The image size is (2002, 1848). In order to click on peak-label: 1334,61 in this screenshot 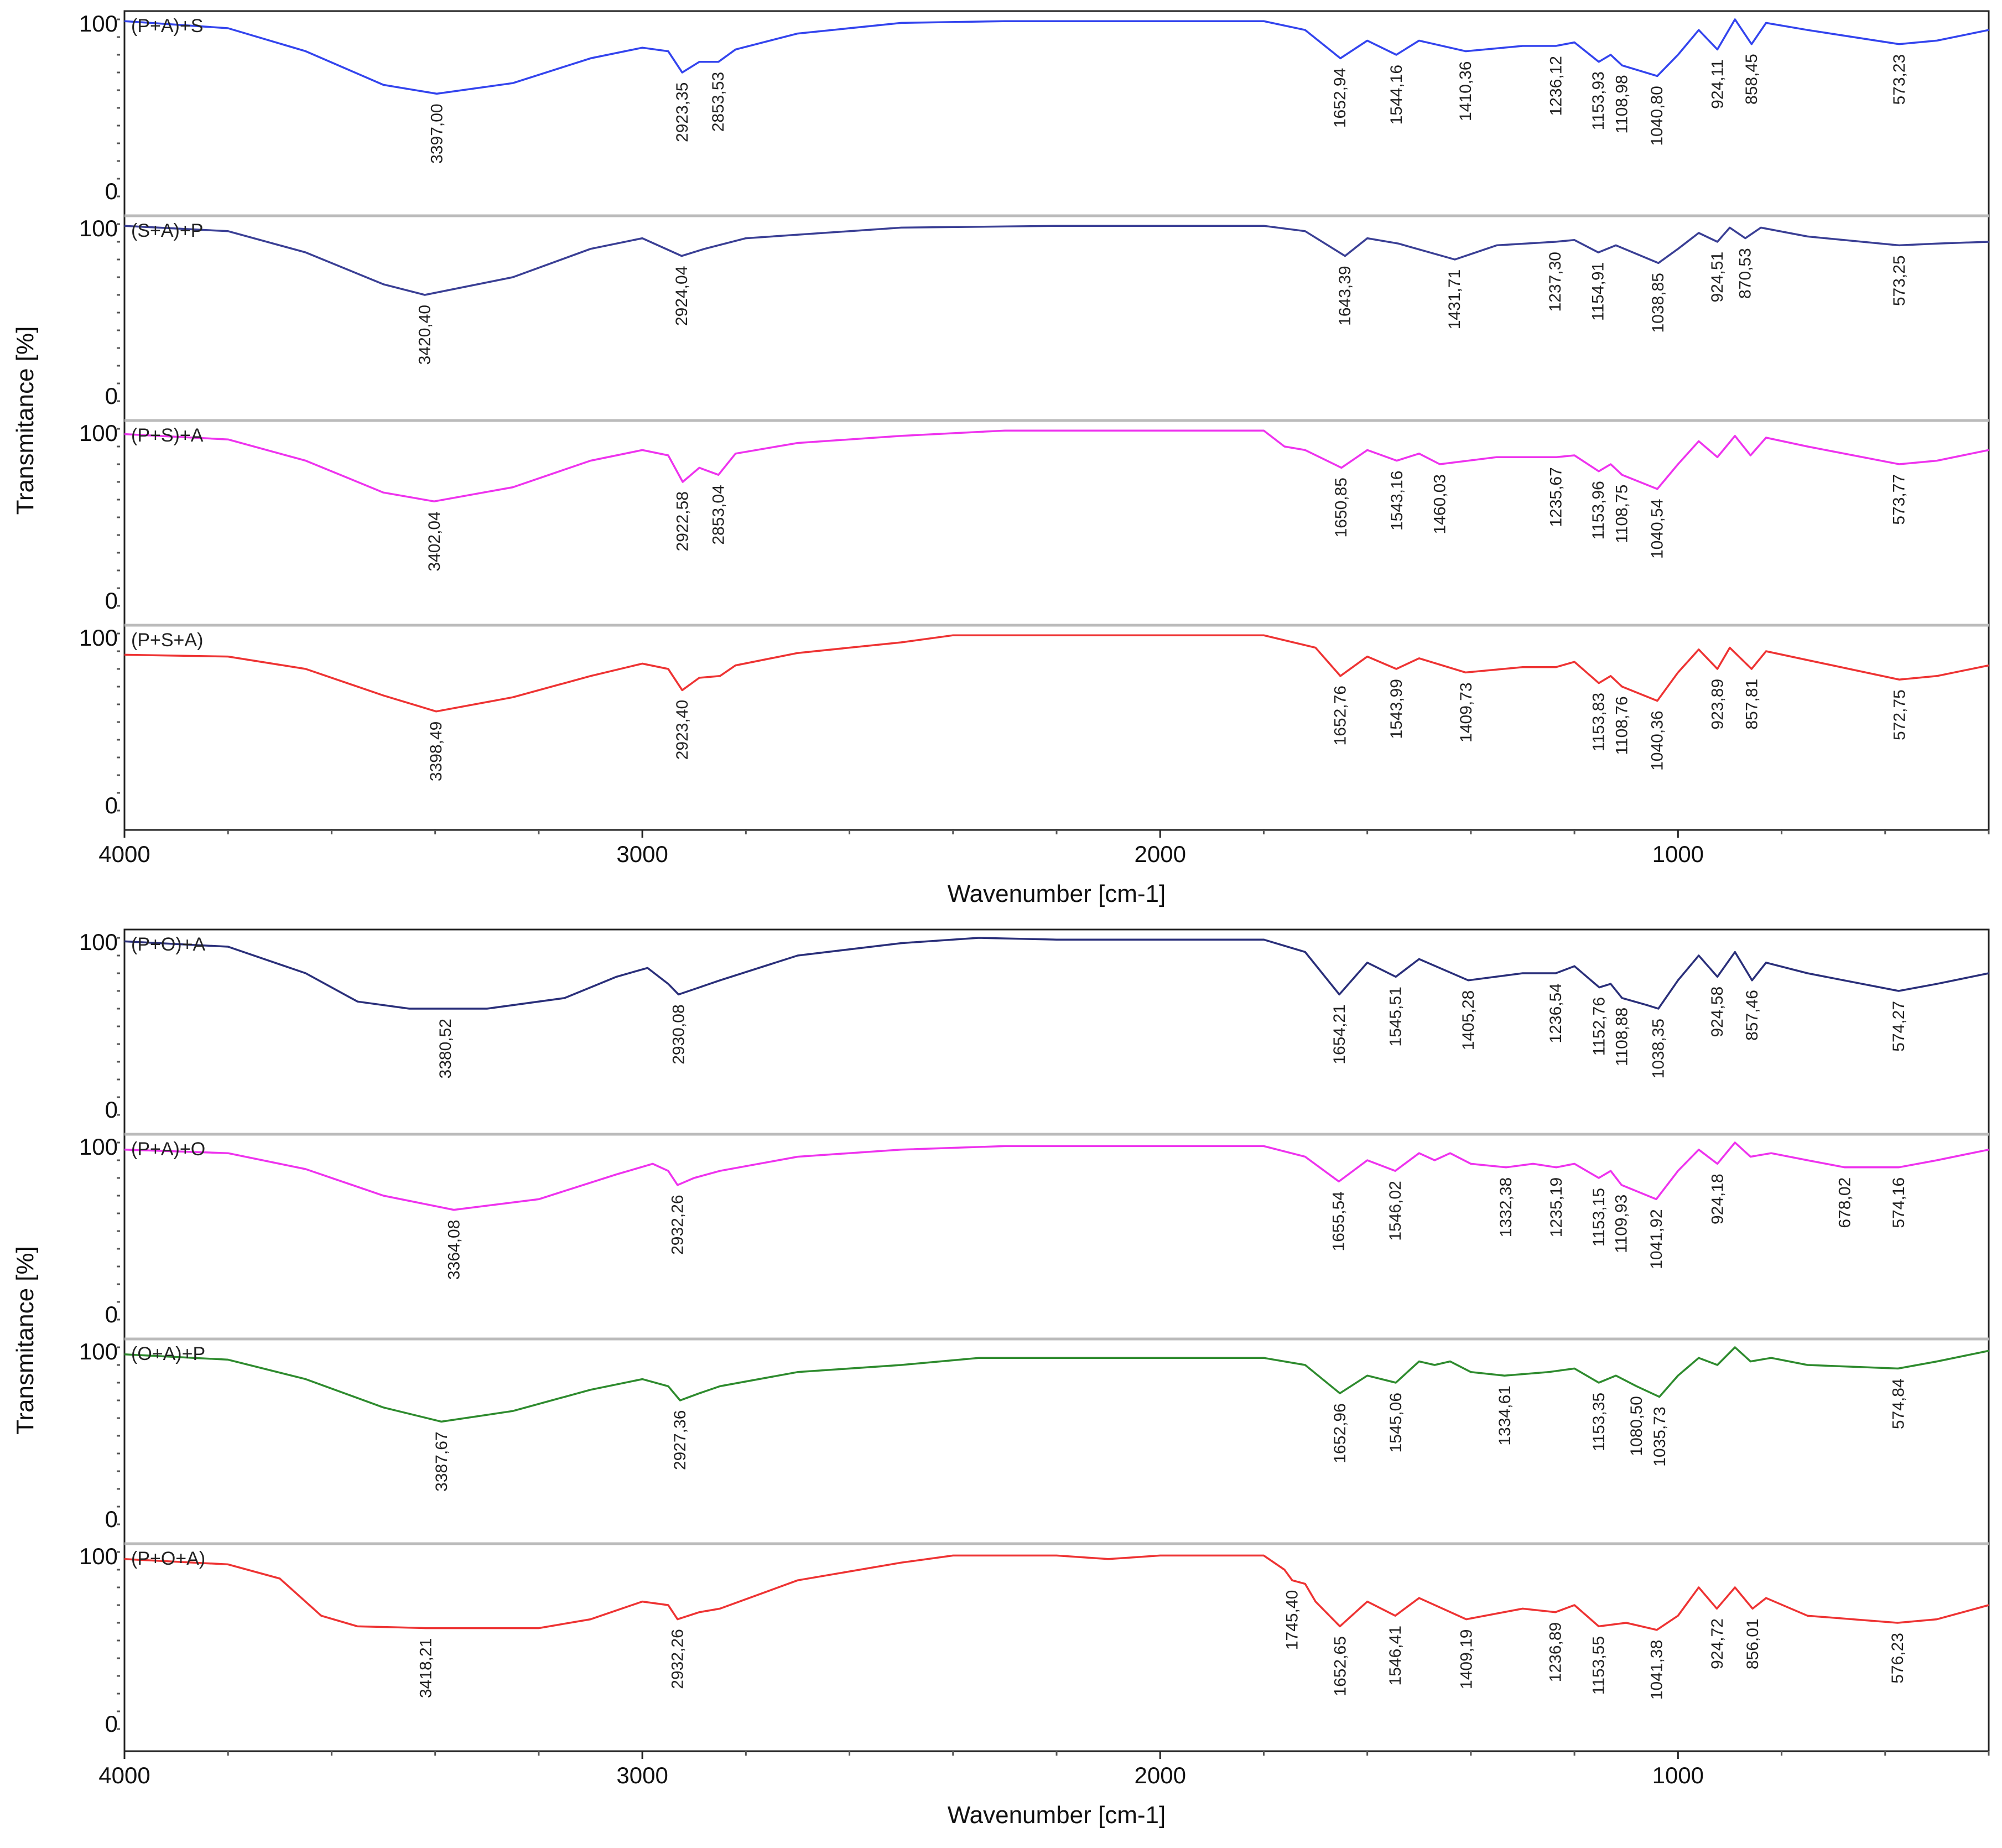, I will do `click(1505, 1415)`.